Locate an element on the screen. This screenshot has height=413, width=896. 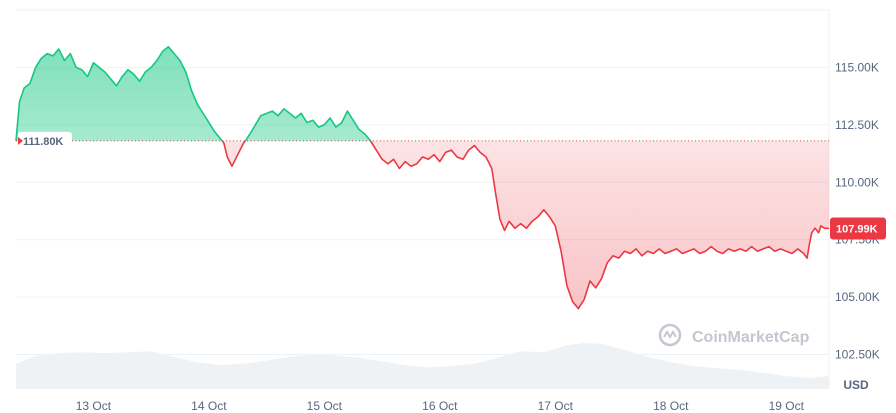
x-tick-label: 16 Oct is located at coordinates (440, 406).